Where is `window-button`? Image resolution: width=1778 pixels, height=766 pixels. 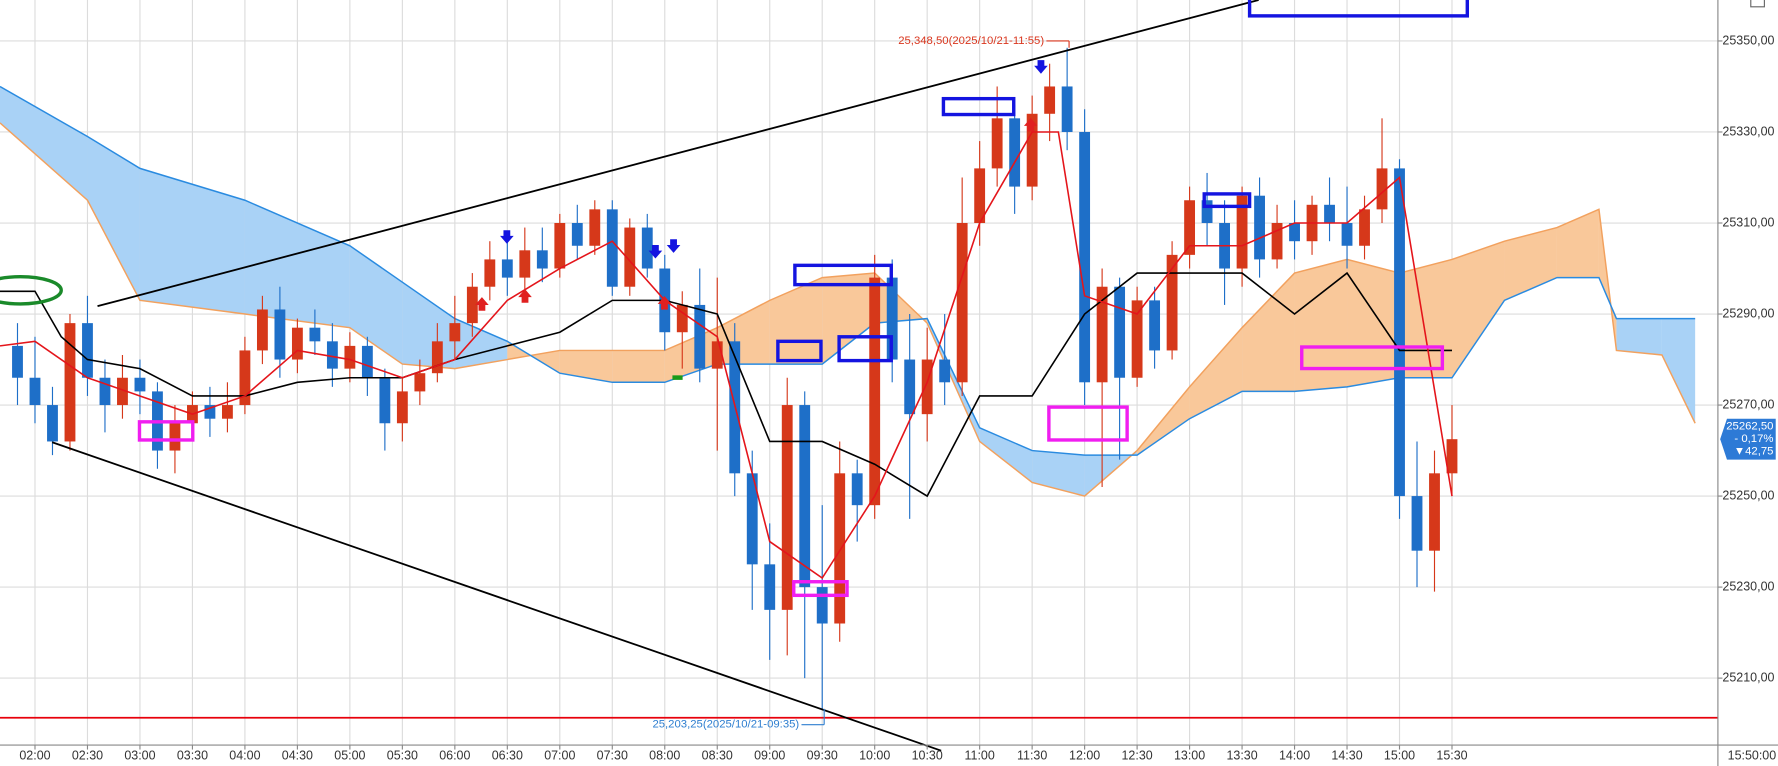
window-button is located at coordinates (1757, 4).